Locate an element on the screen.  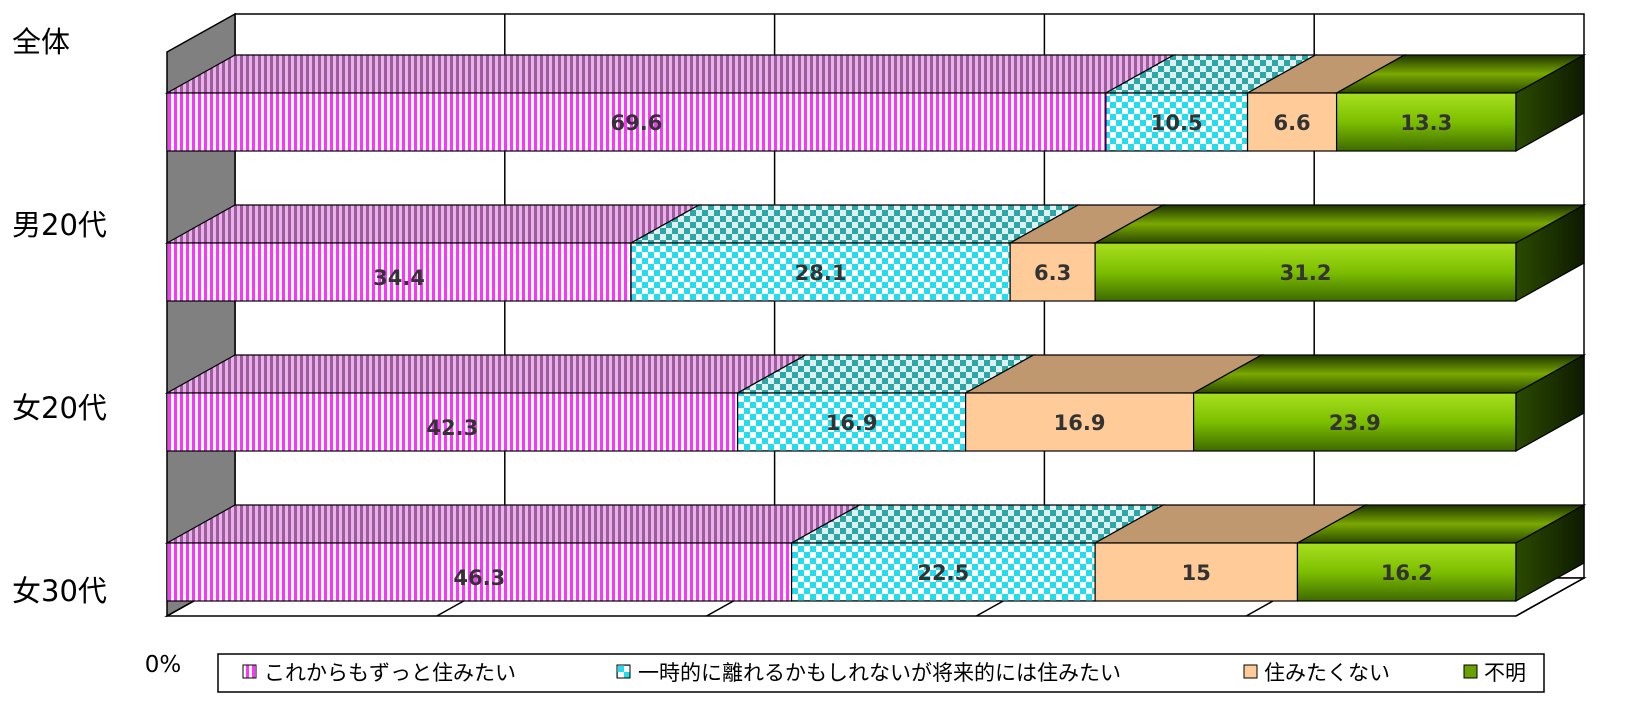
legend-label-series-2: 一時的に離れるかもしれないが将来的には住みたい is located at coordinates (879, 673).